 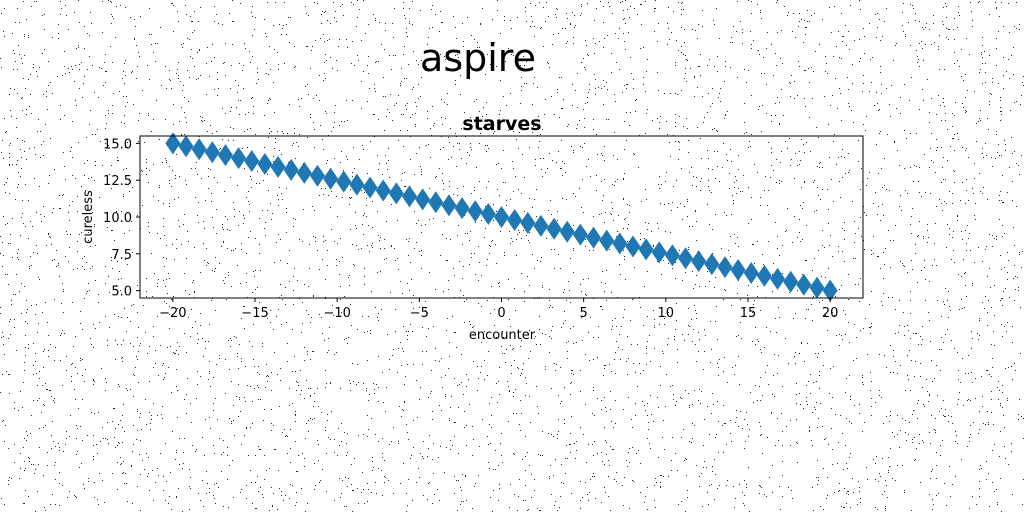 I want to click on x-tick-label: 10, so click(x=666, y=313).